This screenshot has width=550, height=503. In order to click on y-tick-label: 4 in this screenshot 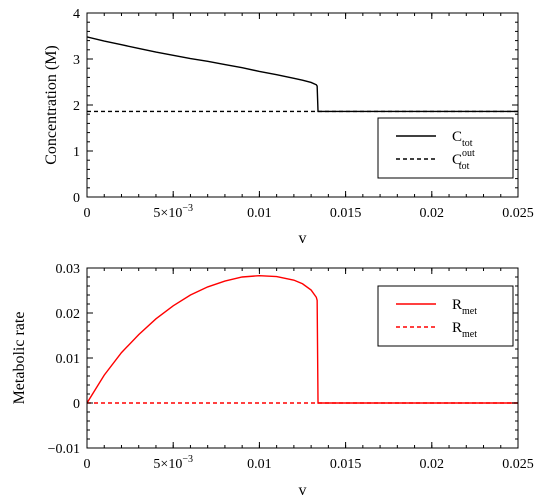, I will do `click(76, 14)`.